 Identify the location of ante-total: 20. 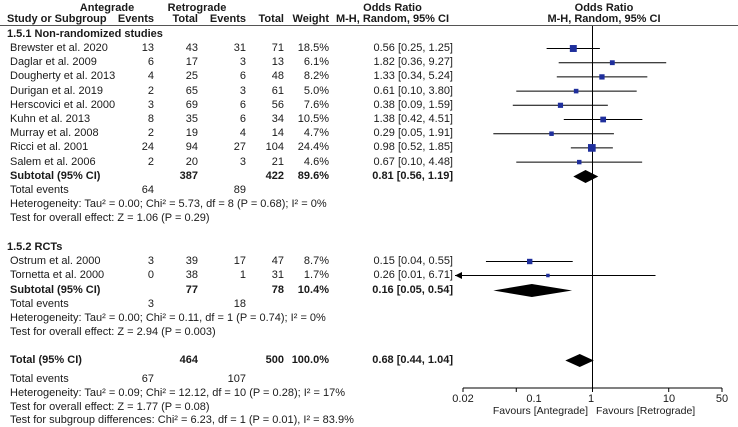
(191, 161).